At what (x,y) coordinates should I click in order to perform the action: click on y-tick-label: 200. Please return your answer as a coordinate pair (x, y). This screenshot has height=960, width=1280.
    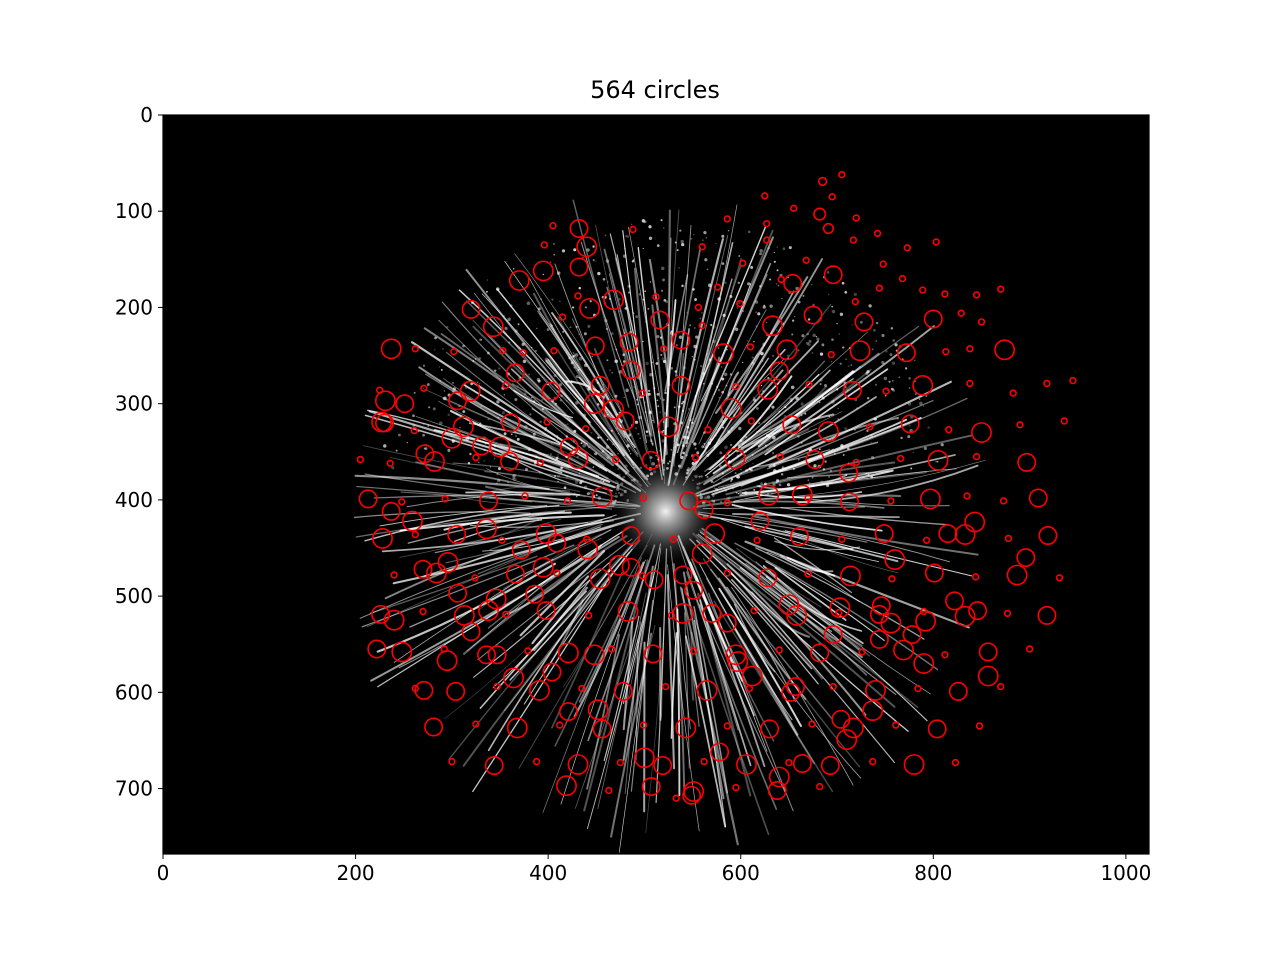
    Looking at the image, I should click on (134, 307).